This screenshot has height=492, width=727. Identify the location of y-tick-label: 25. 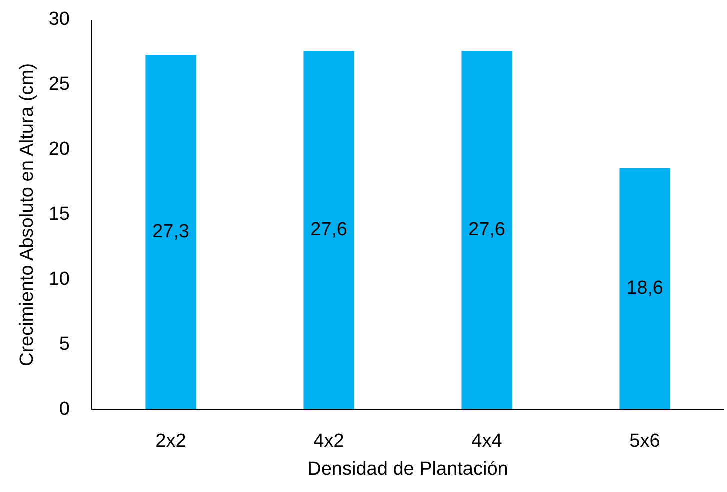
(59, 85).